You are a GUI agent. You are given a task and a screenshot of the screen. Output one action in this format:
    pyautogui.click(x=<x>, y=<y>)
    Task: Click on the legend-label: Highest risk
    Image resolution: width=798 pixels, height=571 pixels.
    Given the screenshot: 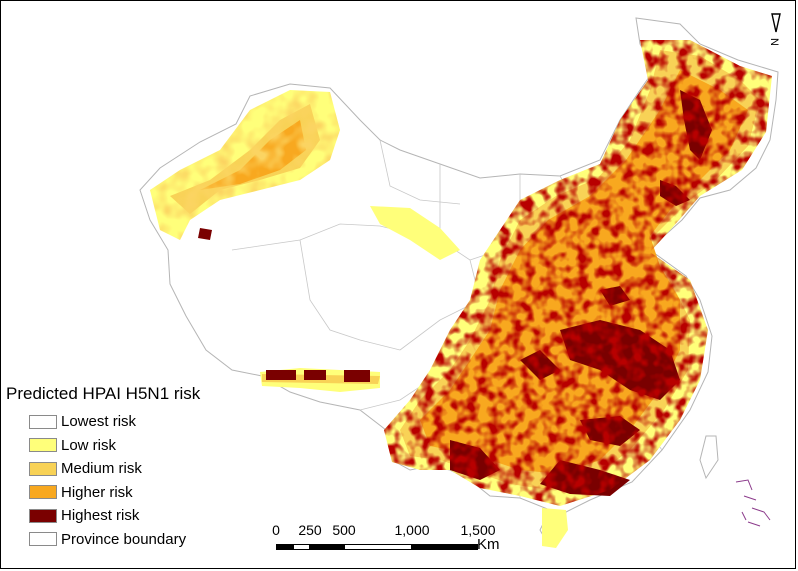 What is the action you would take?
    pyautogui.click(x=100, y=516)
    